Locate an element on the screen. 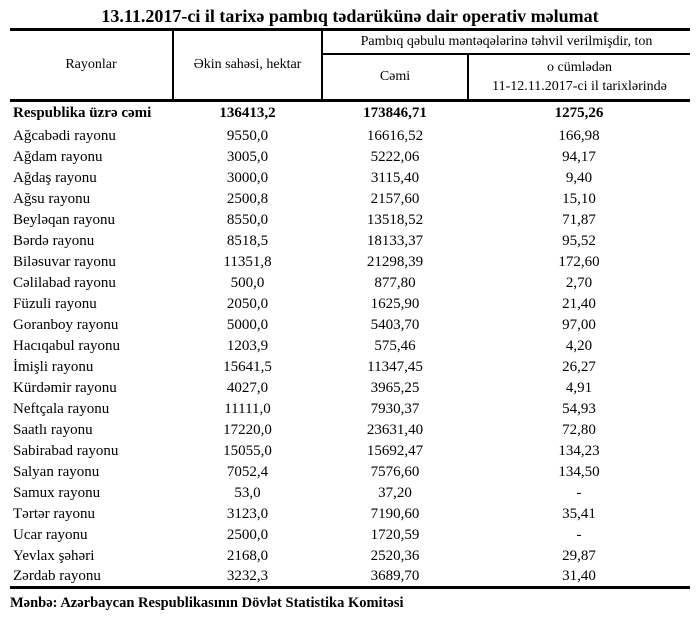  table-row: Salyan rayonu 7052,4 7576,60 134,50 is located at coordinates (350, 472).